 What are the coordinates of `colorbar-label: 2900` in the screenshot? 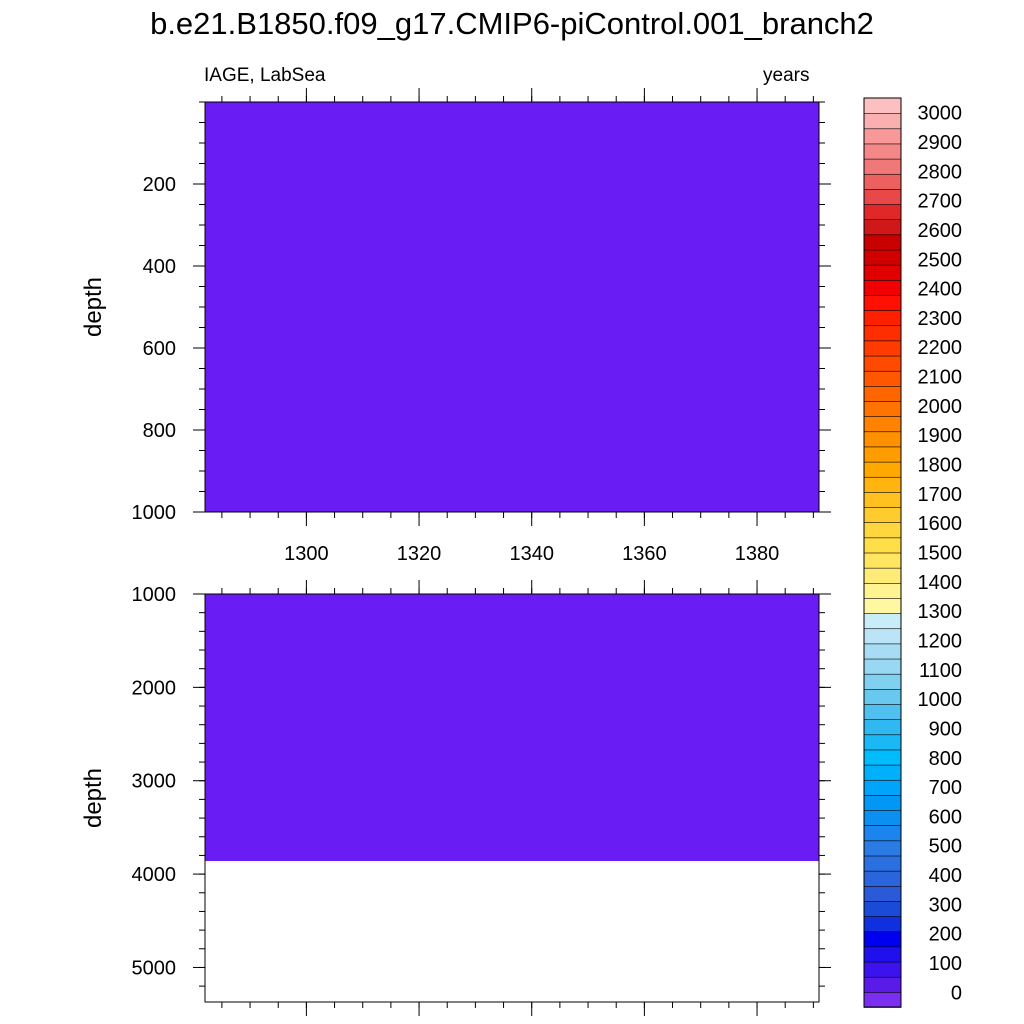 It's located at (940, 143).